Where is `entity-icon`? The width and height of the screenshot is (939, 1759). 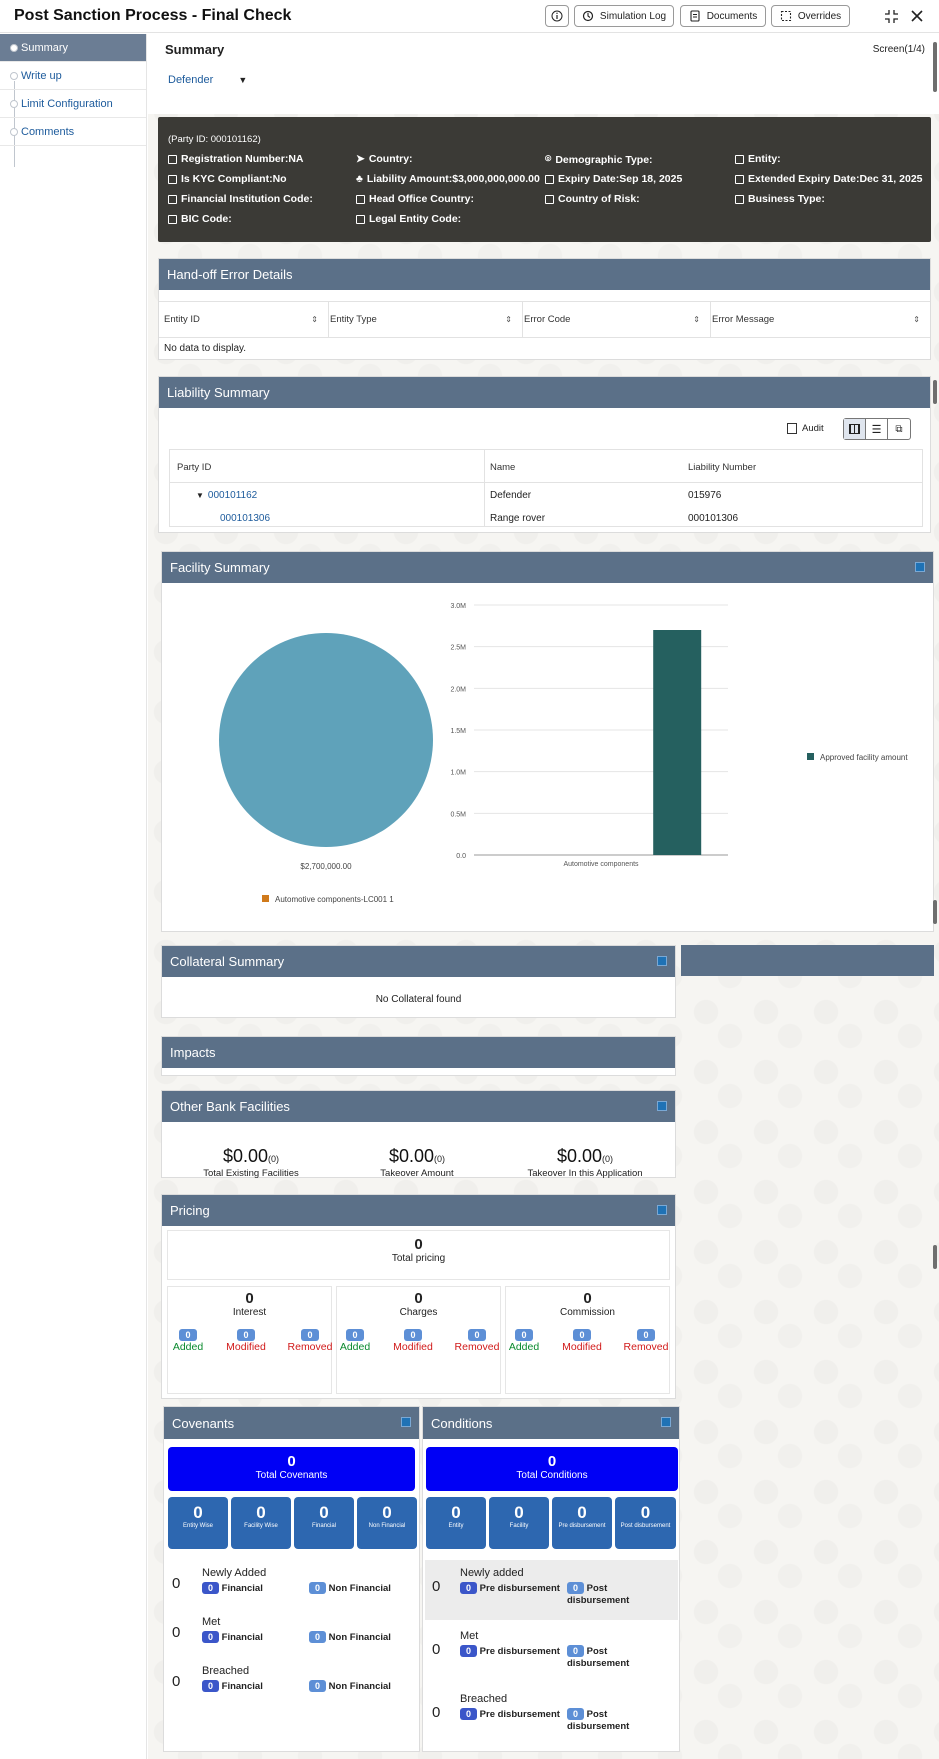 entity-icon is located at coordinates (739, 159).